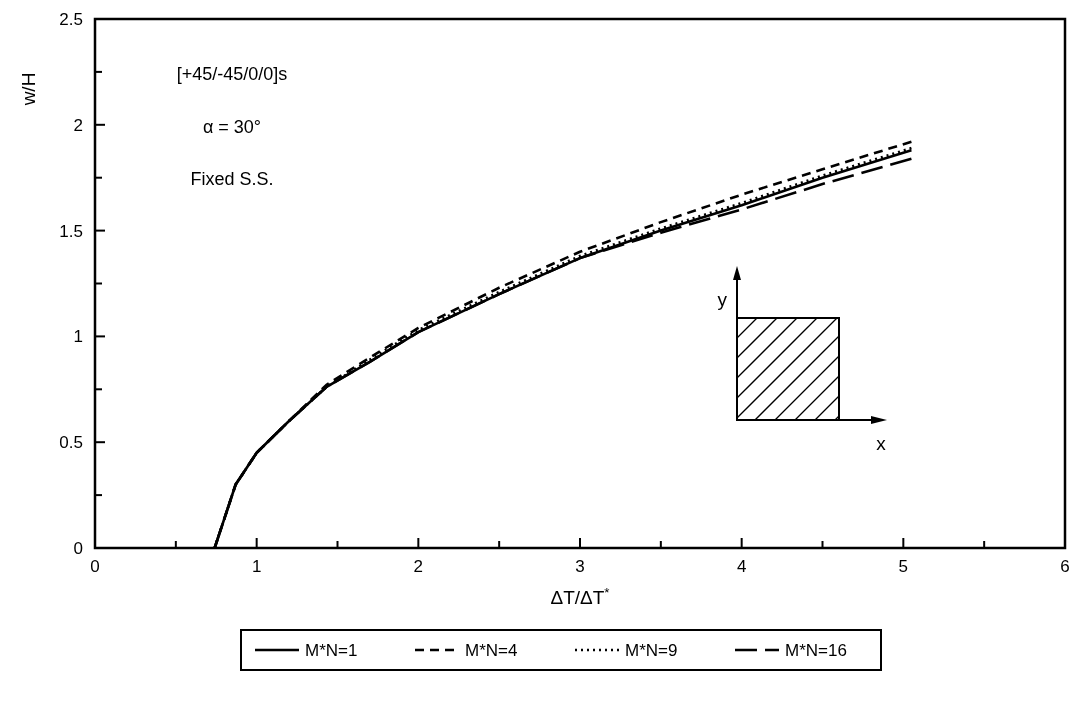  Describe the element at coordinates (232, 179) in the screenshot. I see `annotation: Fixed S.S.` at that location.